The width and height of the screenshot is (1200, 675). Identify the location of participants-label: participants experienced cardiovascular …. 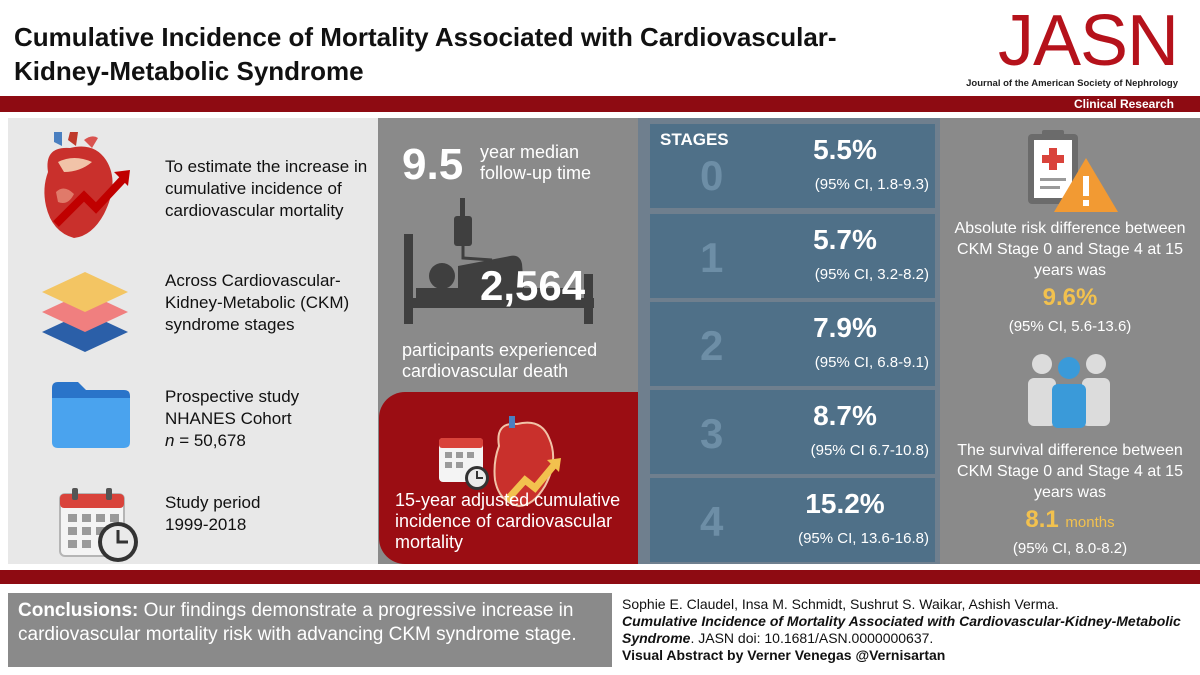
(500, 360).